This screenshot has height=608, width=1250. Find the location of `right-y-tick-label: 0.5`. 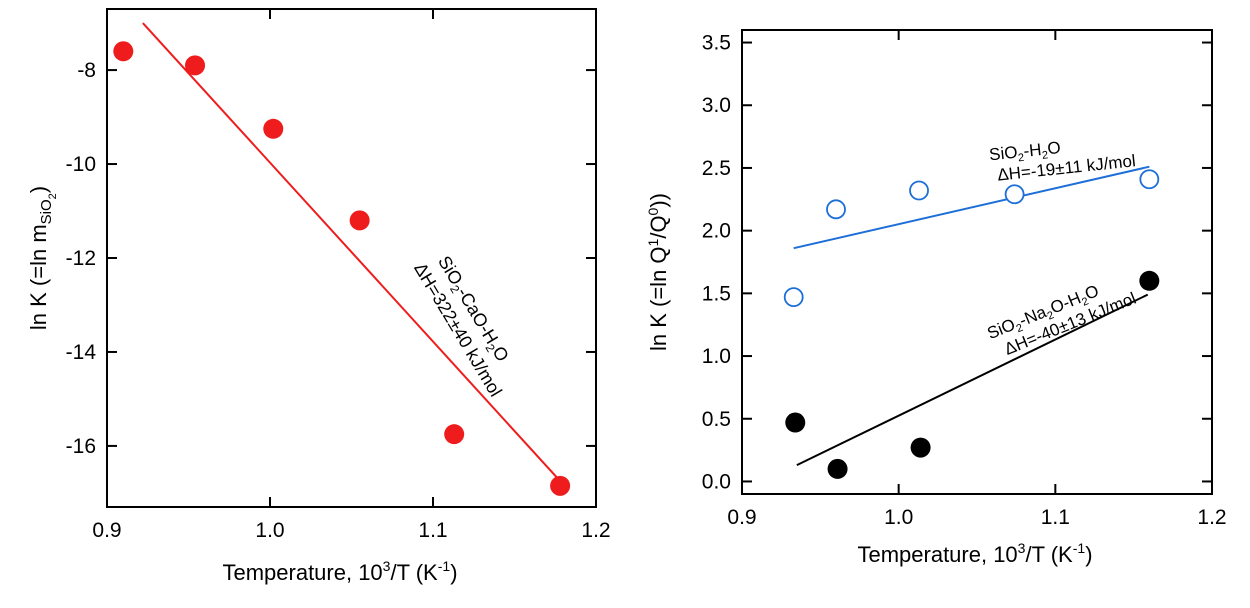

right-y-tick-label: 0.5 is located at coordinates (716, 419).